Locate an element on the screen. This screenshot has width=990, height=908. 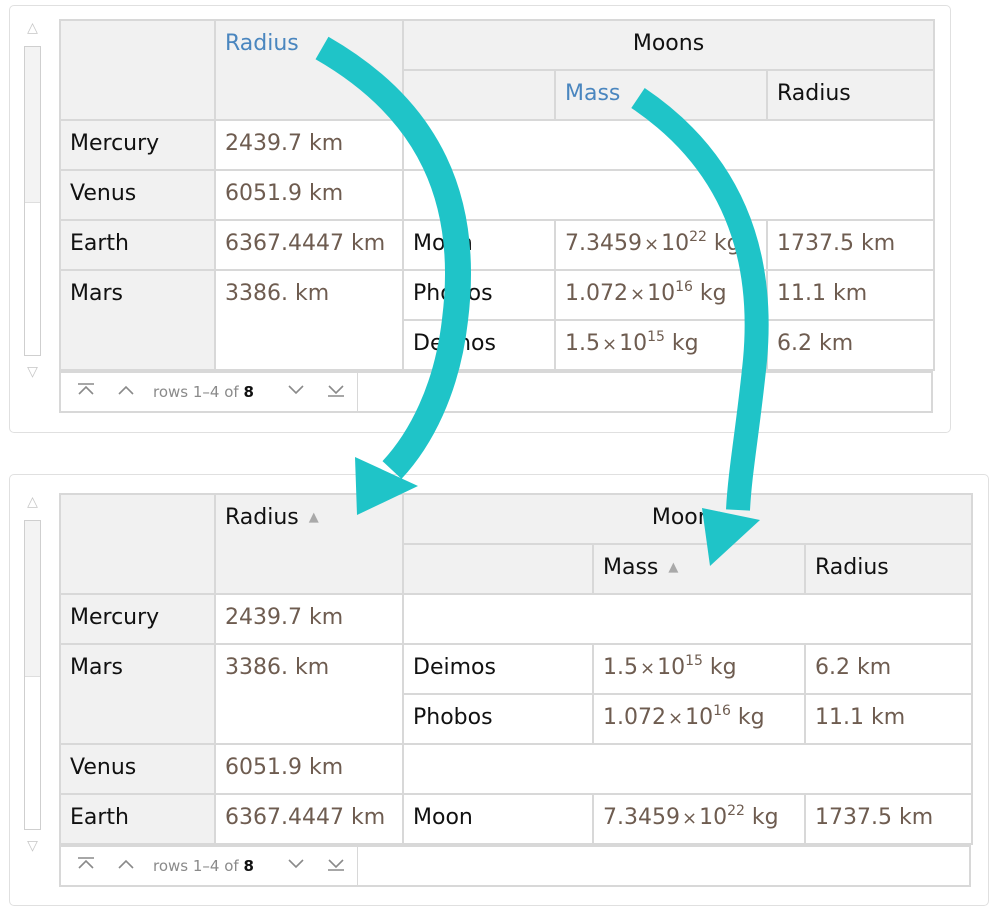
bottom-pager: rows 1–4 of 8 is located at coordinates (515, 866).